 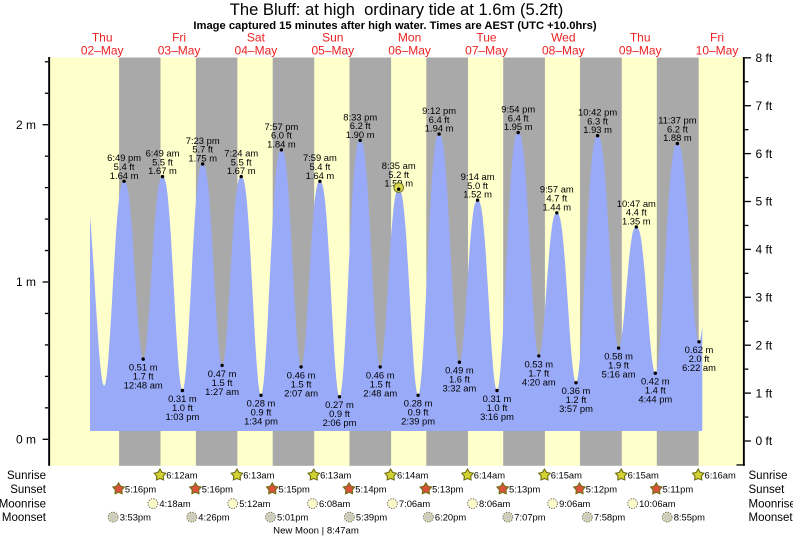 What do you see at coordinates (486, 38) in the screenshot?
I see `svg-text: Tue` at bounding box center [486, 38].